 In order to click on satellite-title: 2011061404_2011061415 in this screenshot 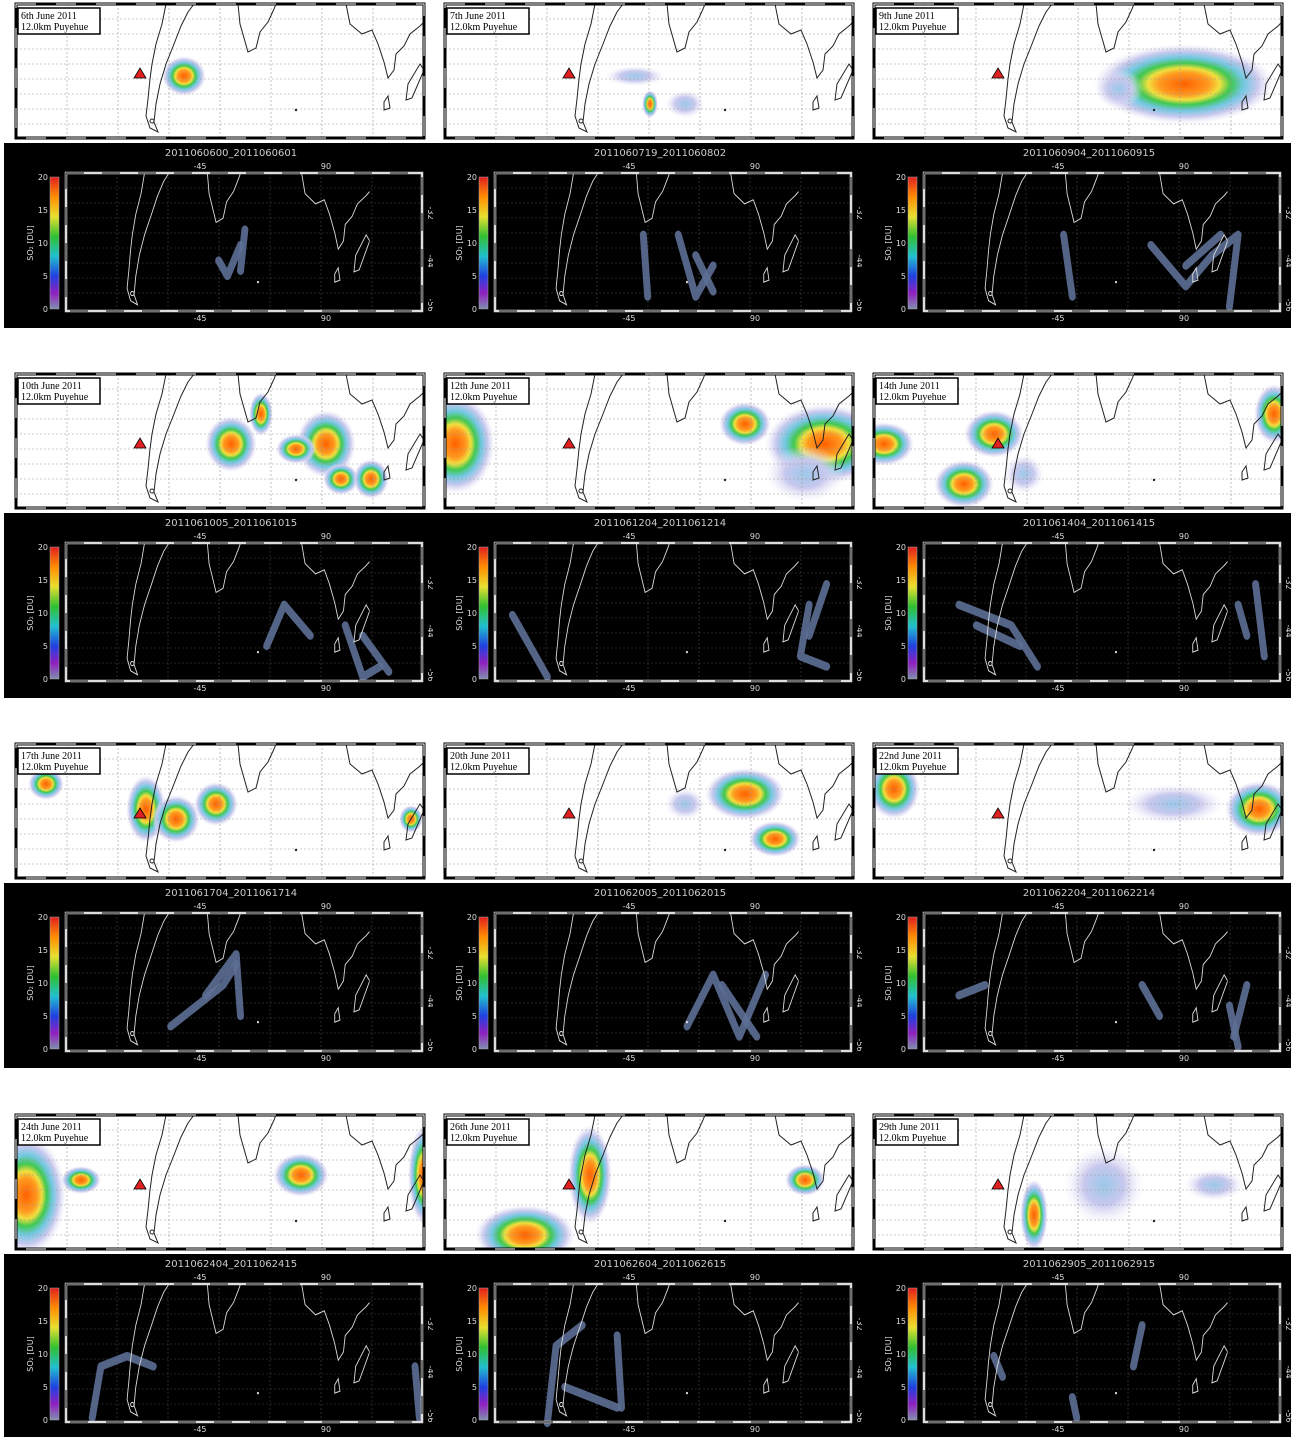, I will do `click(1089, 523)`.